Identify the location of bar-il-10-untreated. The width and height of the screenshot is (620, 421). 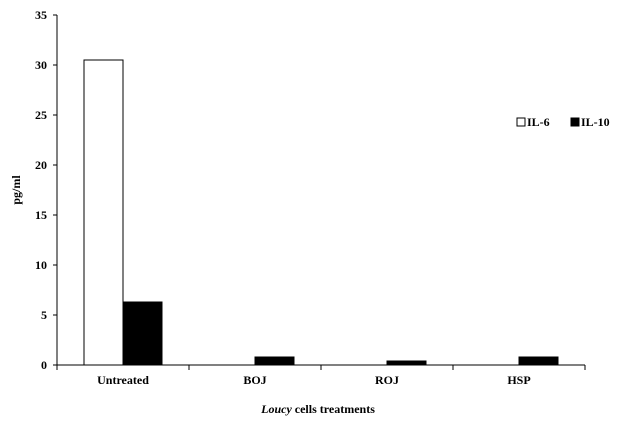
(142, 333).